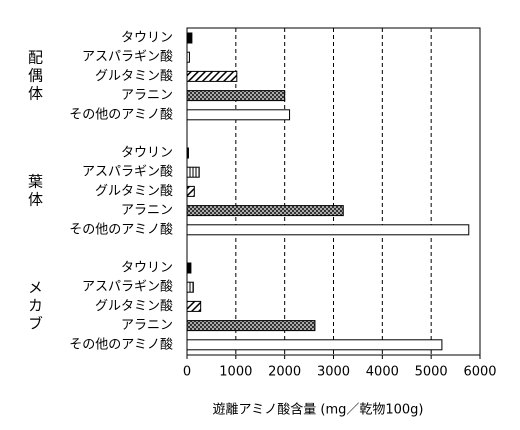  I want to click on group-label: 配偶体, so click(35, 76).